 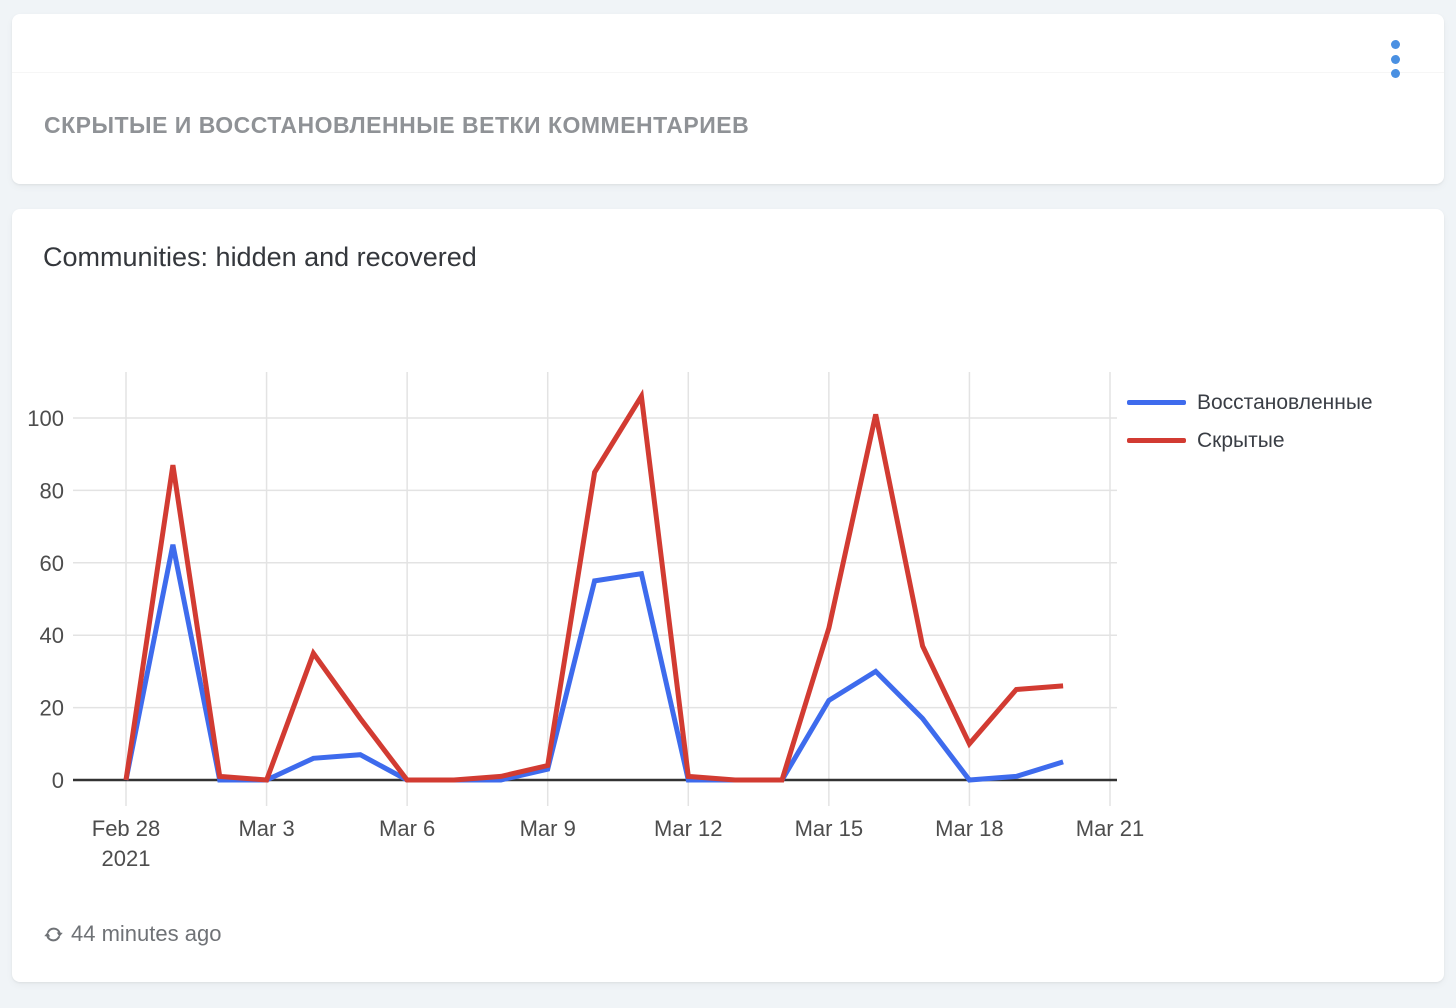 What do you see at coordinates (1156, 402) in the screenshot?
I see `legend-swatch-recovered` at bounding box center [1156, 402].